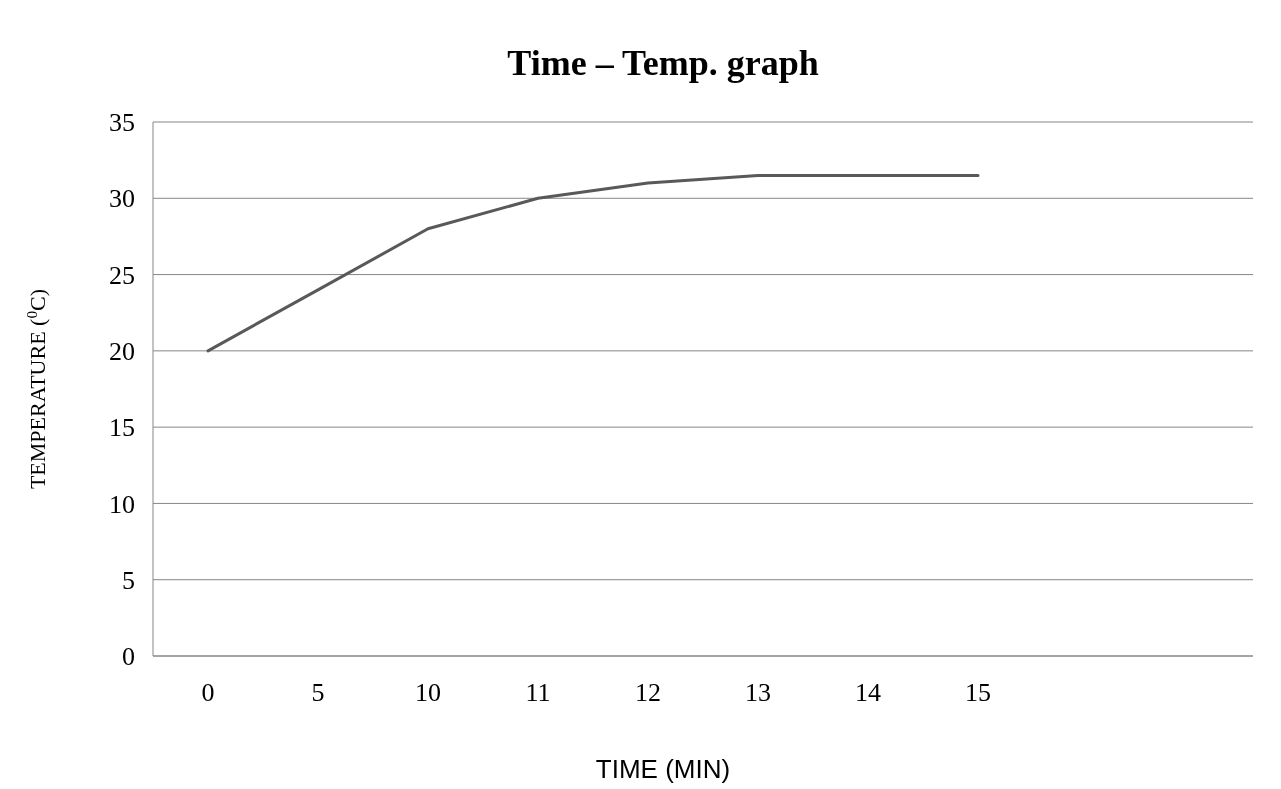 This screenshot has width=1281, height=789. Describe the element at coordinates (128, 580) in the screenshot. I see `y-tick-label: 5` at that location.